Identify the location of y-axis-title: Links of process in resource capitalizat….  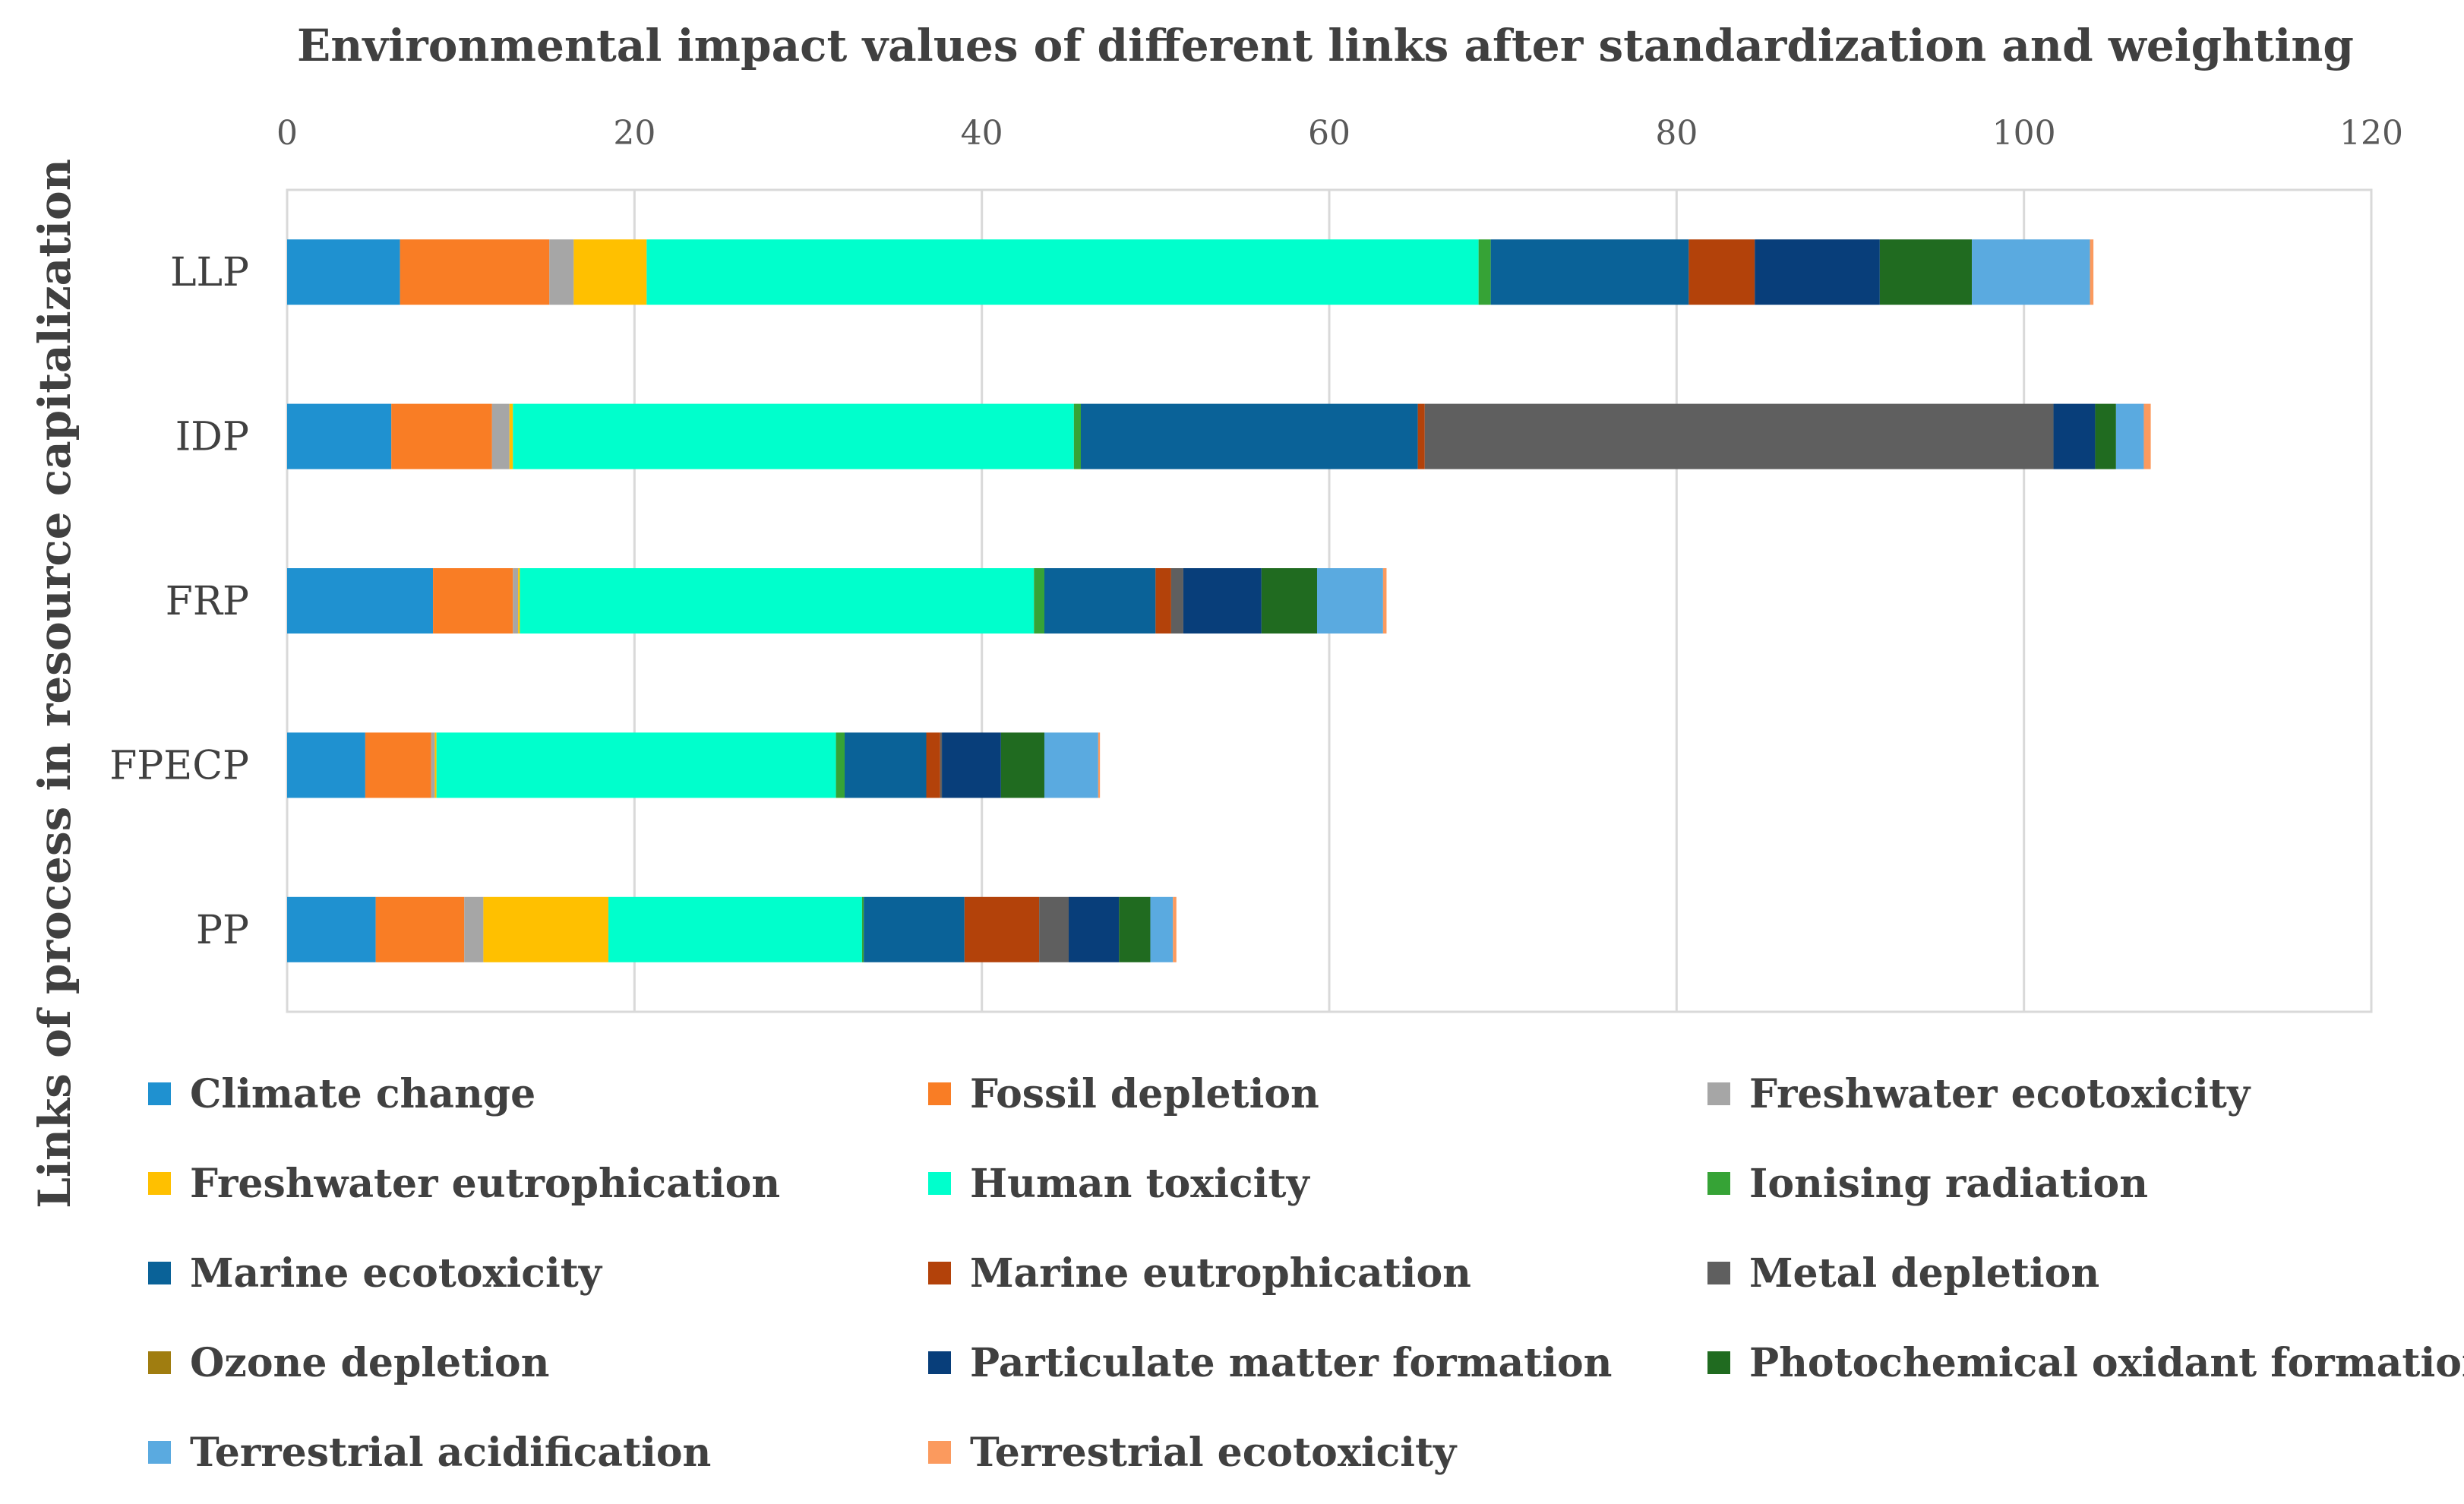
(55, 684).